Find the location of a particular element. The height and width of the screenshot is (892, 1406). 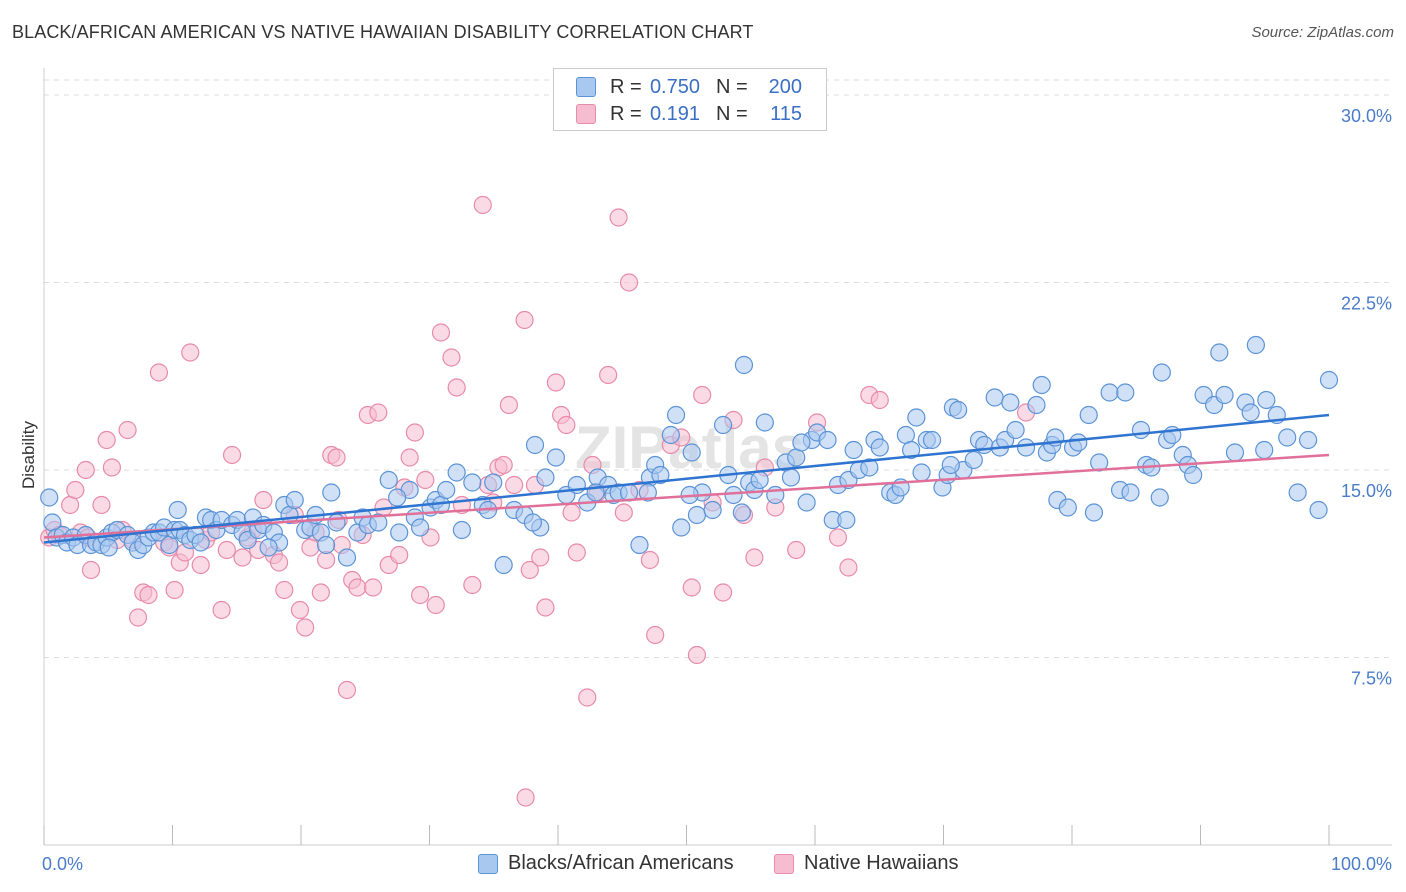

legend: R = 0.750 N = 200 R = 0.191 N = 115 is located at coordinates (690, 99).